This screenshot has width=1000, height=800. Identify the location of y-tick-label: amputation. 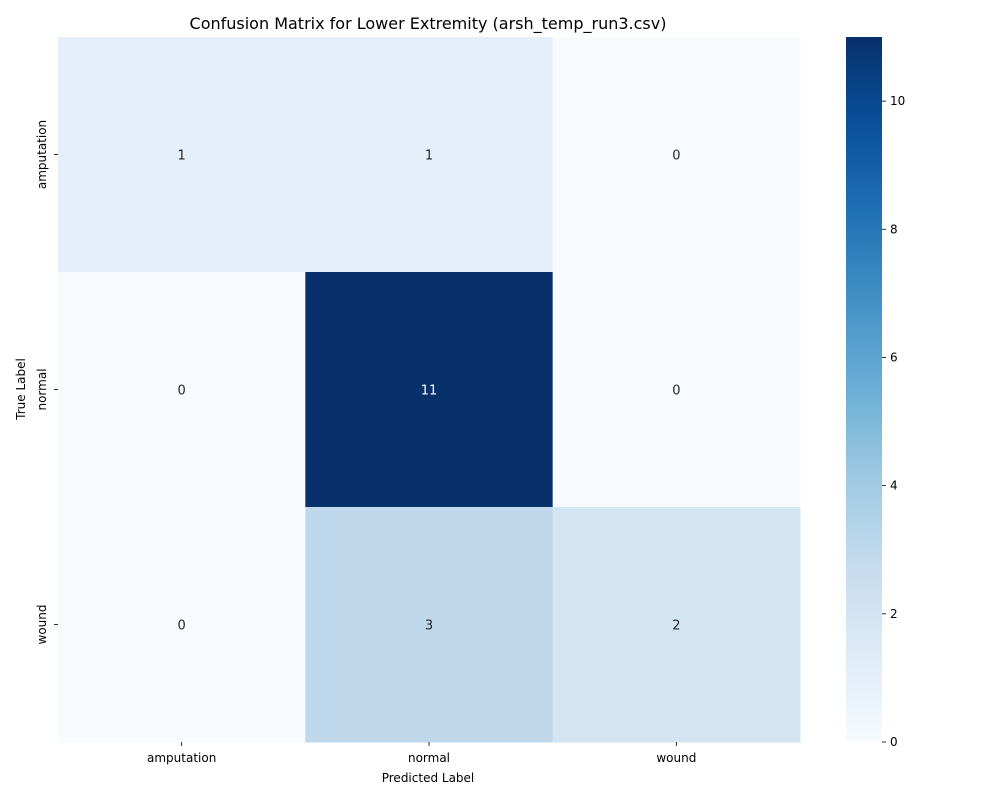
(42, 154).